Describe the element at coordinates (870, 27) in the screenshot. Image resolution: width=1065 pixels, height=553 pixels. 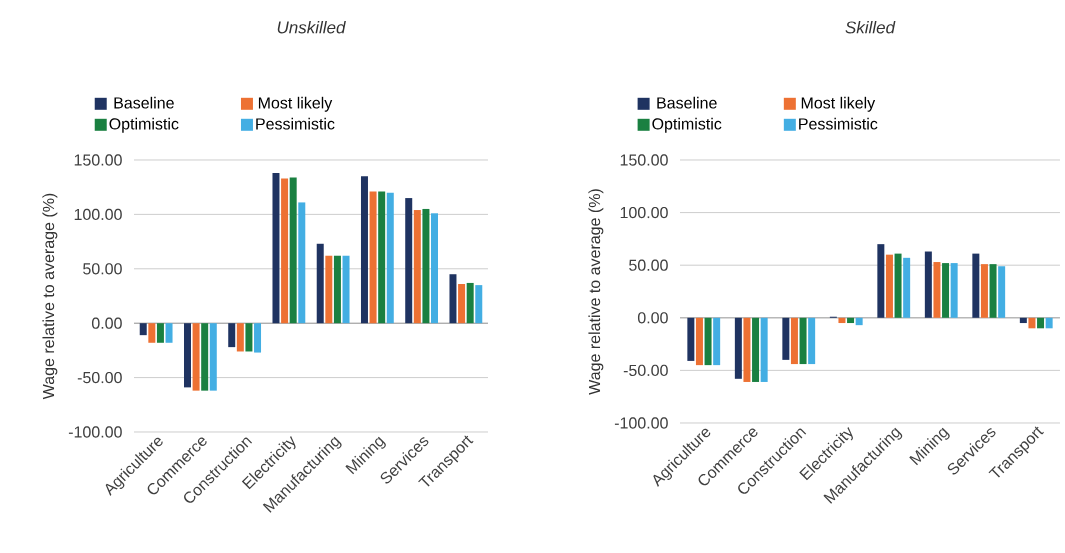
I see `chart-title: Skilled` at that location.